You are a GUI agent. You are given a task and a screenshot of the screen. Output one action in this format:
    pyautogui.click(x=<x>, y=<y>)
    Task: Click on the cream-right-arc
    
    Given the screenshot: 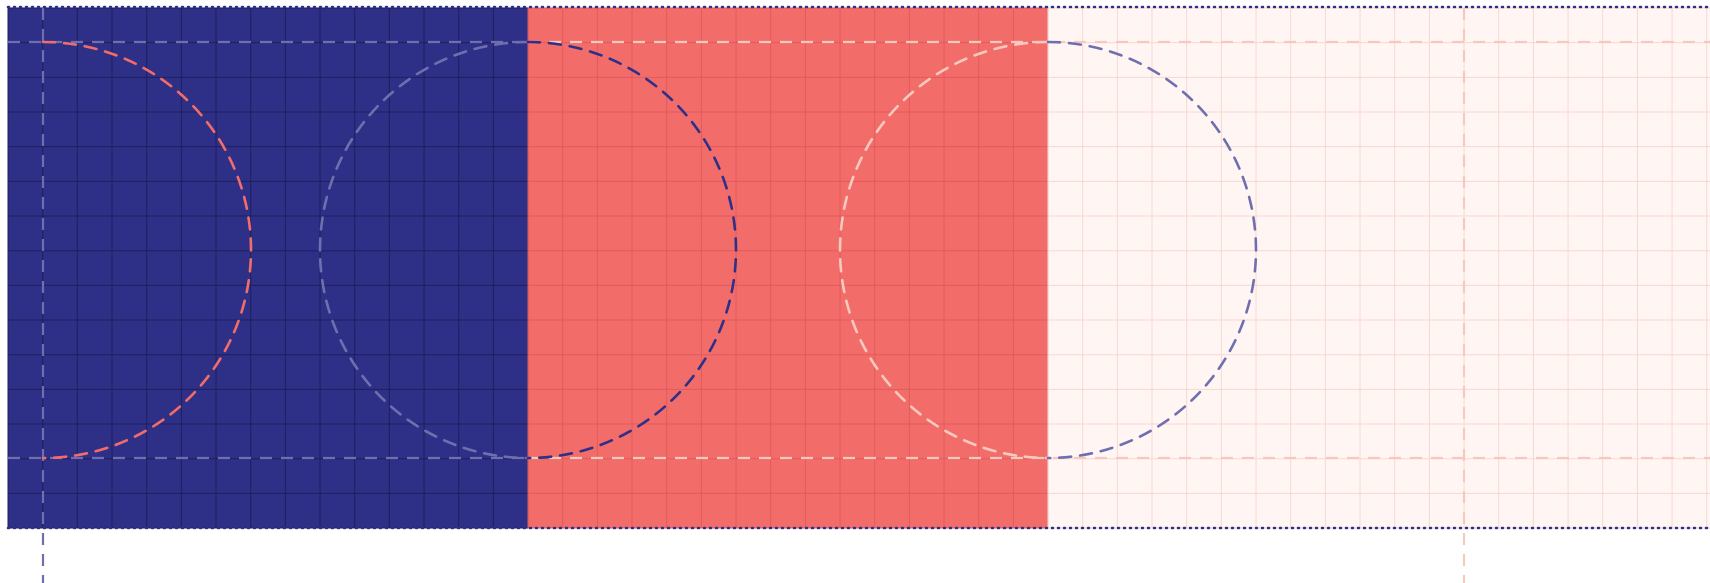 What is the action you would take?
    pyautogui.click(x=1152, y=250)
    